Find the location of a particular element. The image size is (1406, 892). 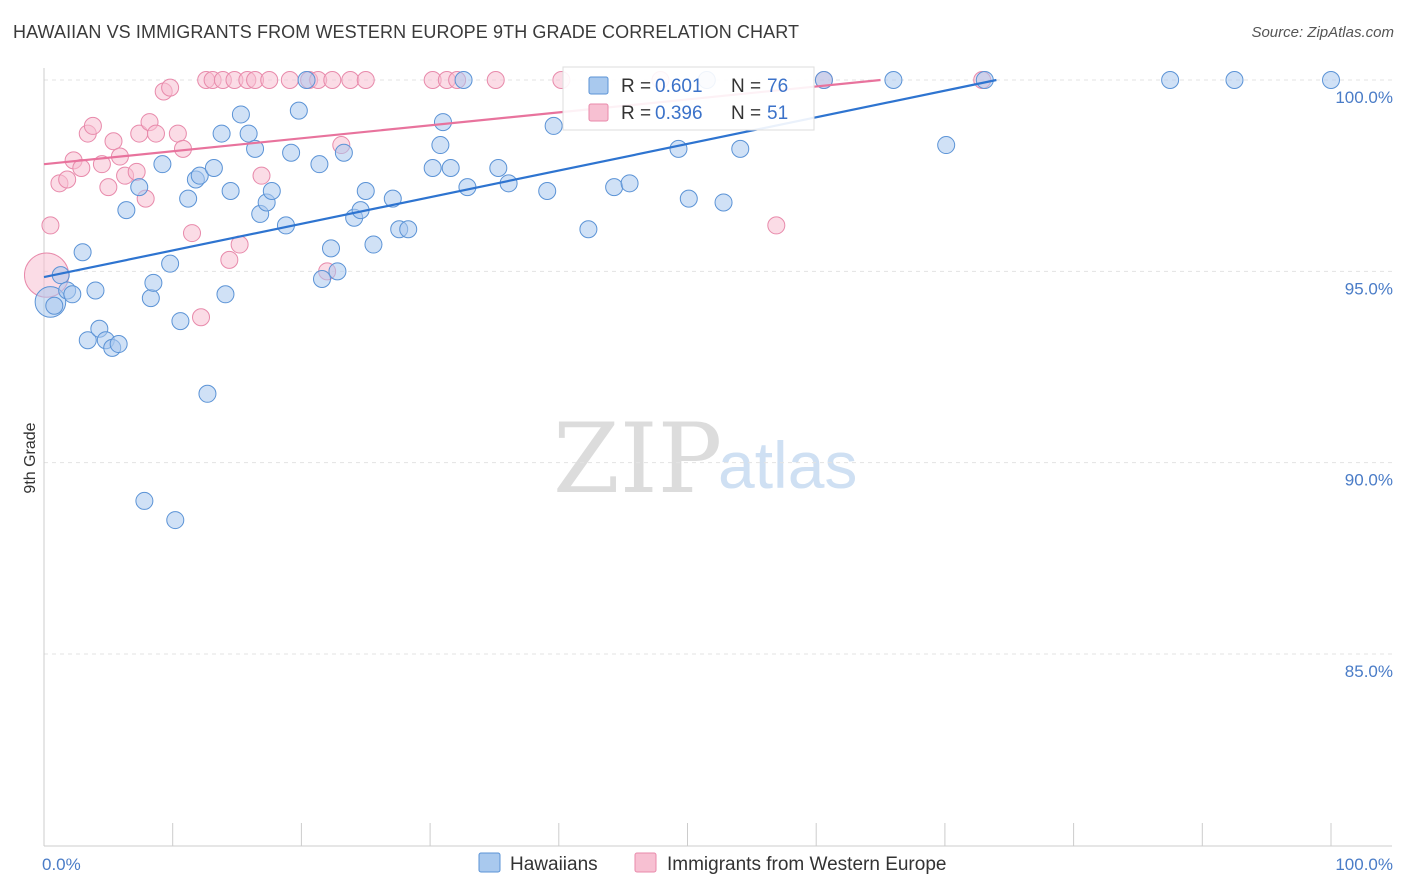

legend-n-label-immigrants: N = is located at coordinates (746, 113).